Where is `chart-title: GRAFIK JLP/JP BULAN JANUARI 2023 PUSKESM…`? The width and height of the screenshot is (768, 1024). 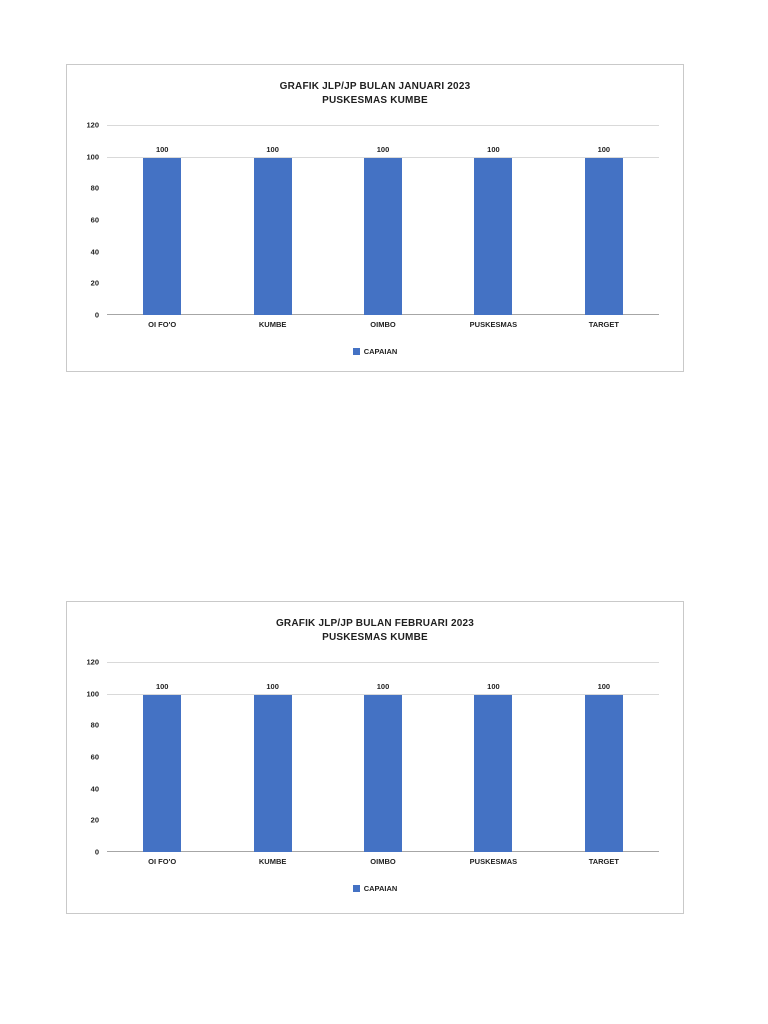
chart-title: GRAFIK JLP/JP BULAN JANUARI 2023 PUSKESM… is located at coordinates (375, 93).